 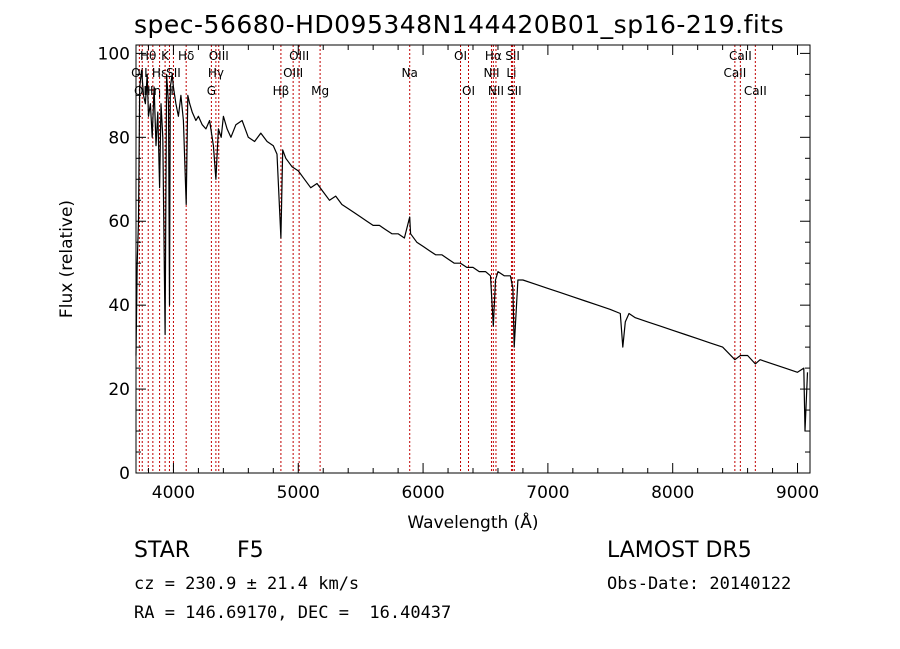 I want to click on line-marker-label: Hβ, so click(x=281, y=91).